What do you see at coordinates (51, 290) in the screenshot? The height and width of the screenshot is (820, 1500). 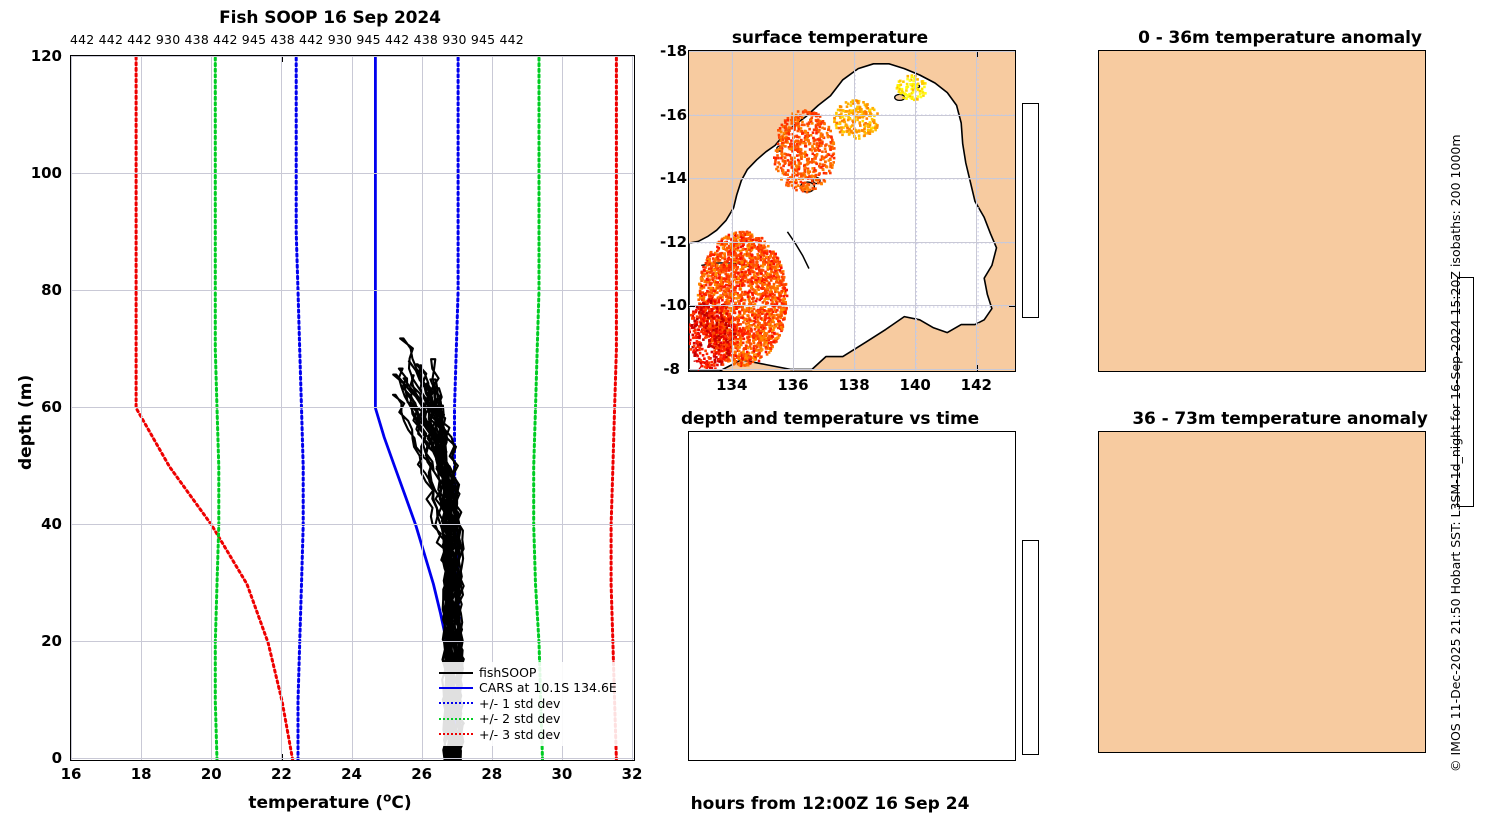 I see `axis-tick-label: 80` at bounding box center [51, 290].